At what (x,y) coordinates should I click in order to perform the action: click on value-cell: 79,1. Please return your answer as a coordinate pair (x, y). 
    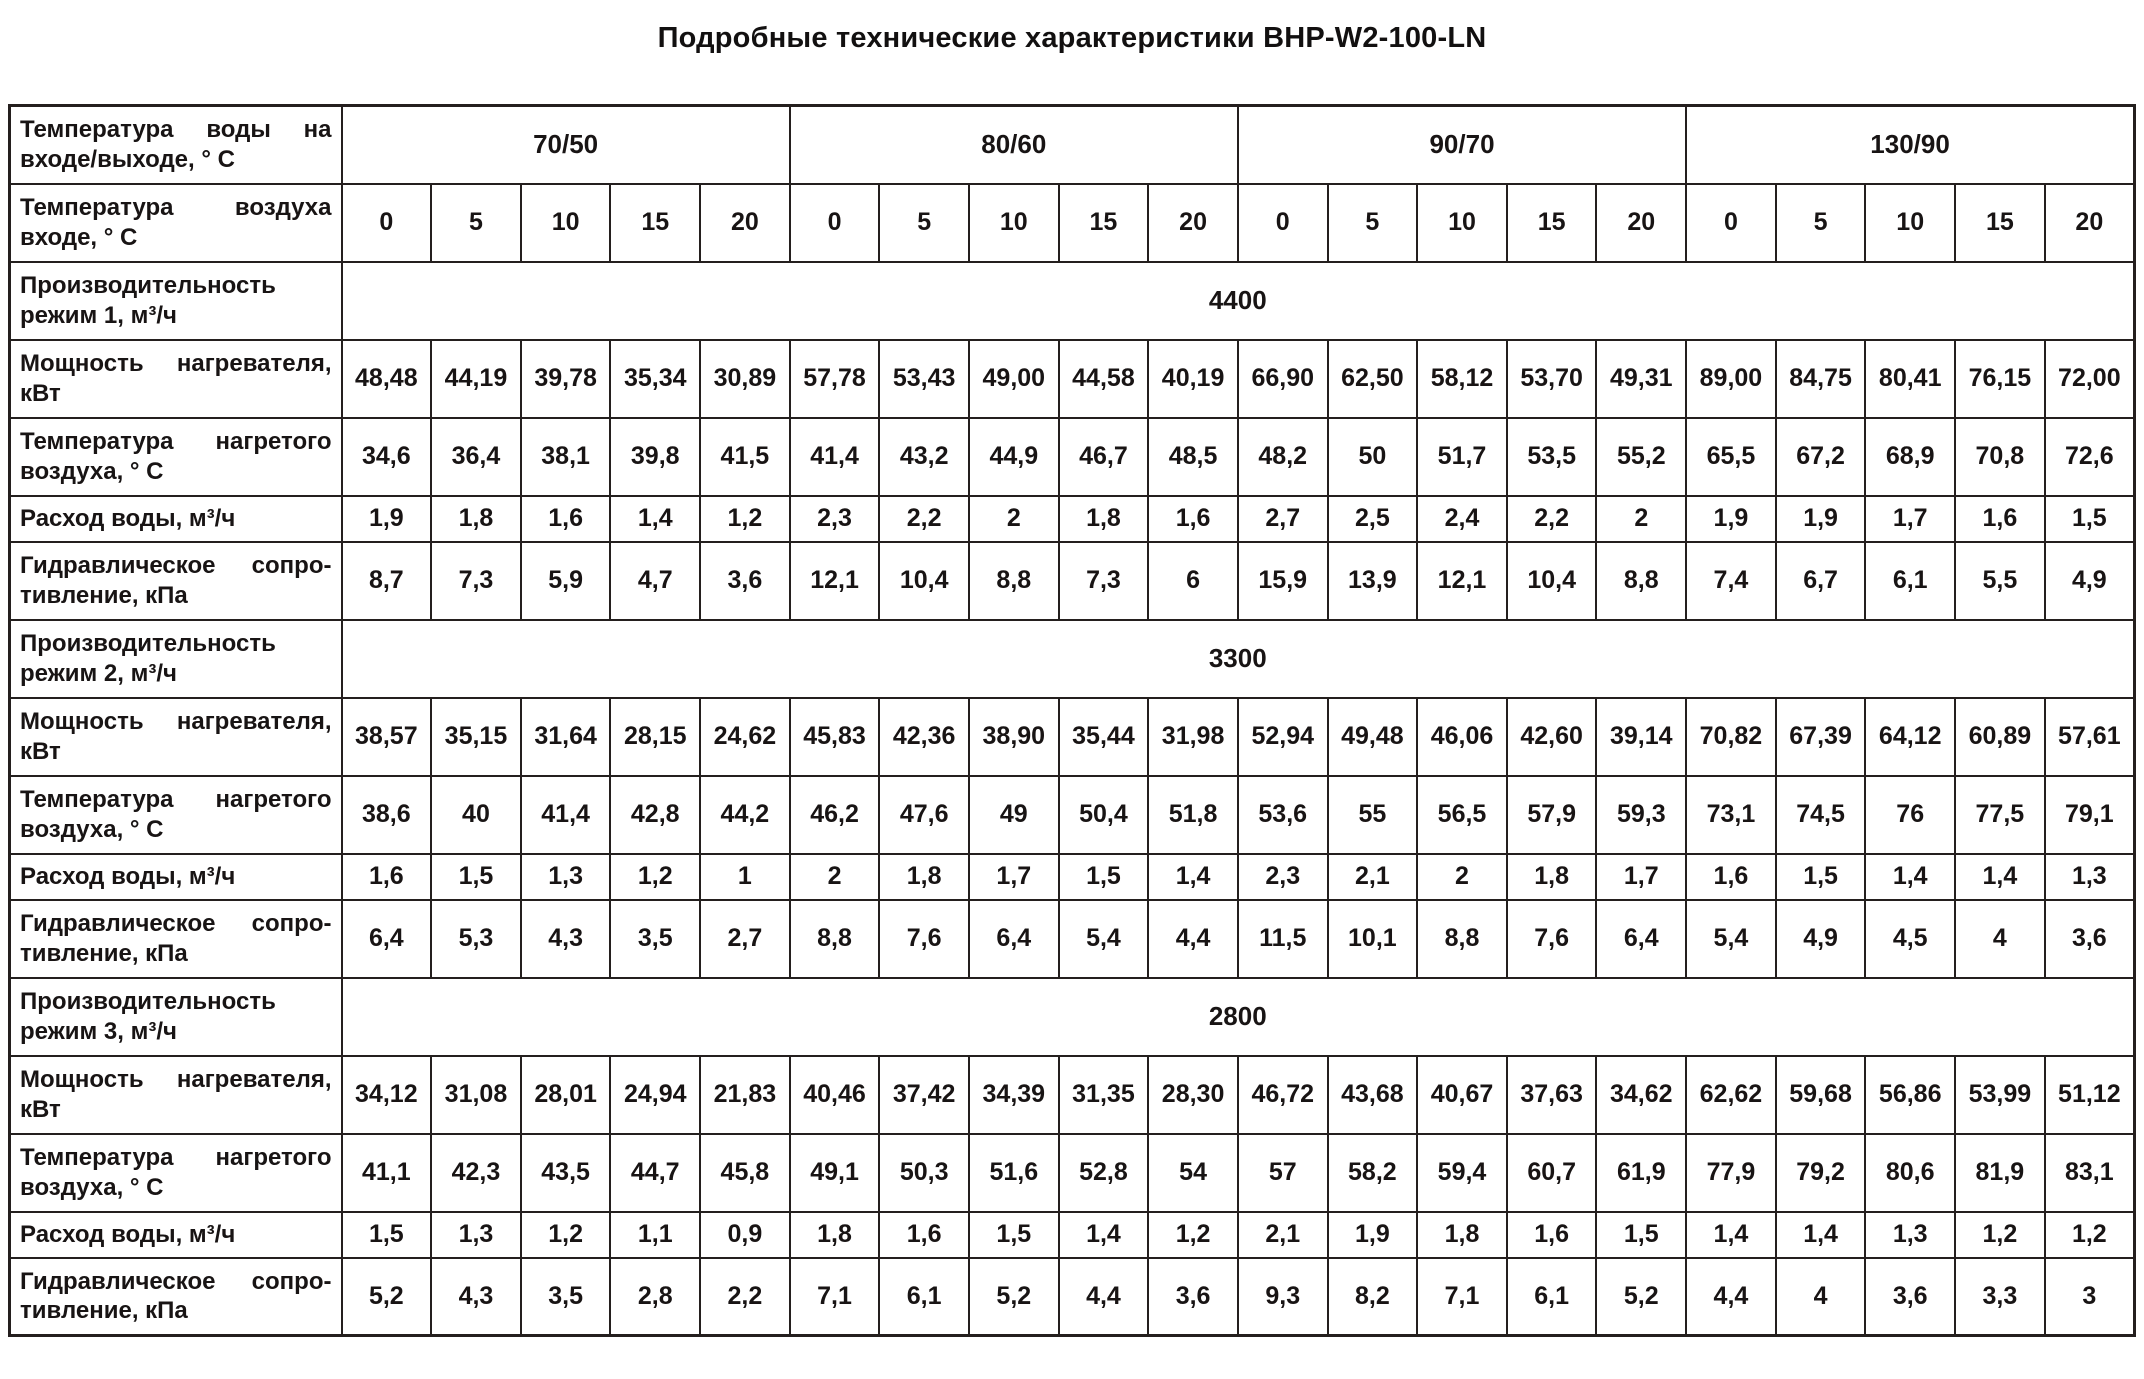
    Looking at the image, I should click on (2089, 814).